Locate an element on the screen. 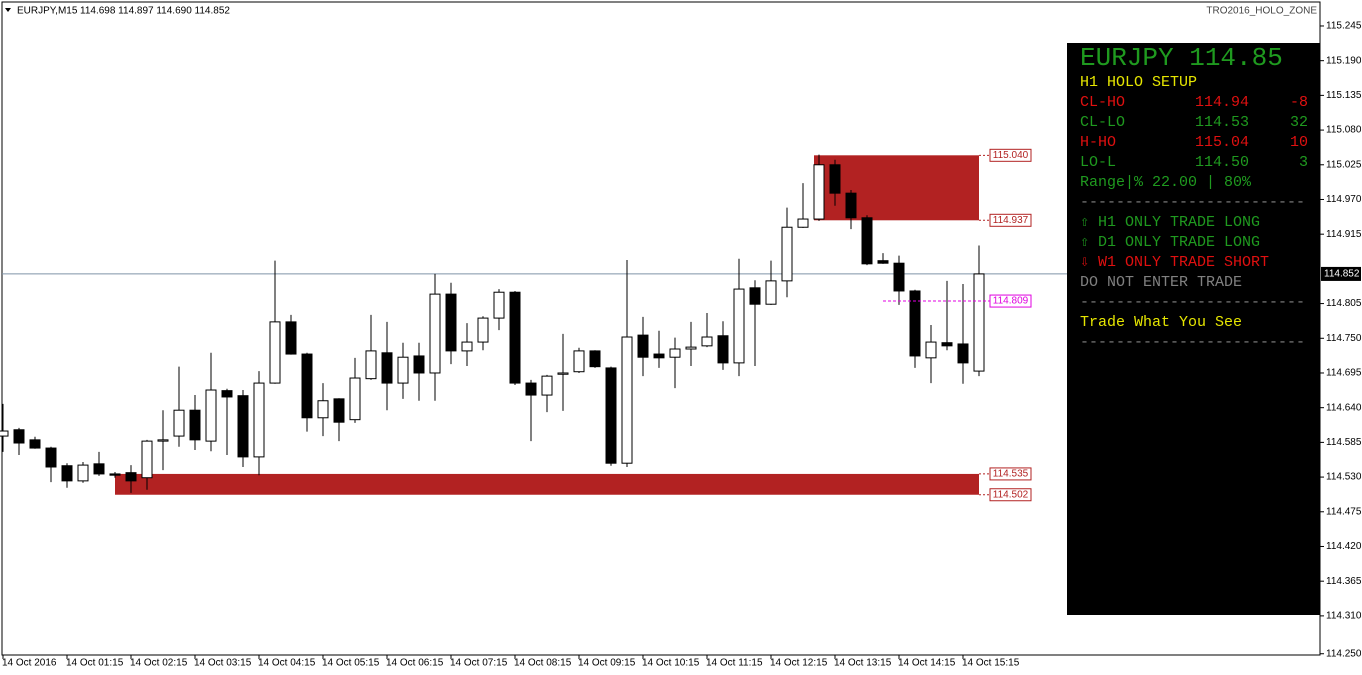  marker-label-box is located at coordinates (1010, 301).